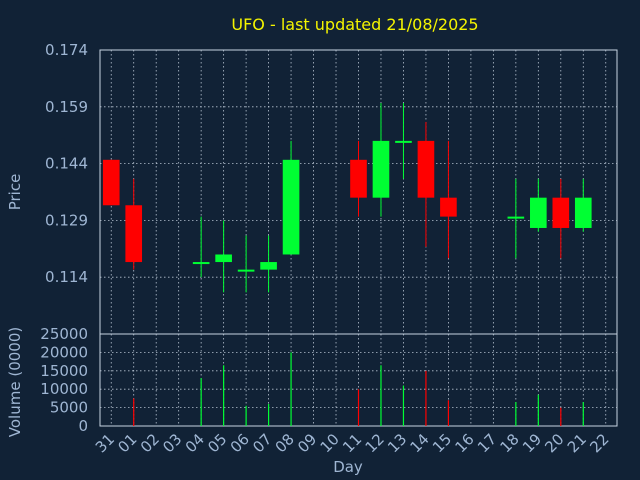  I want to click on day-axis-label: Day, so click(348, 467).